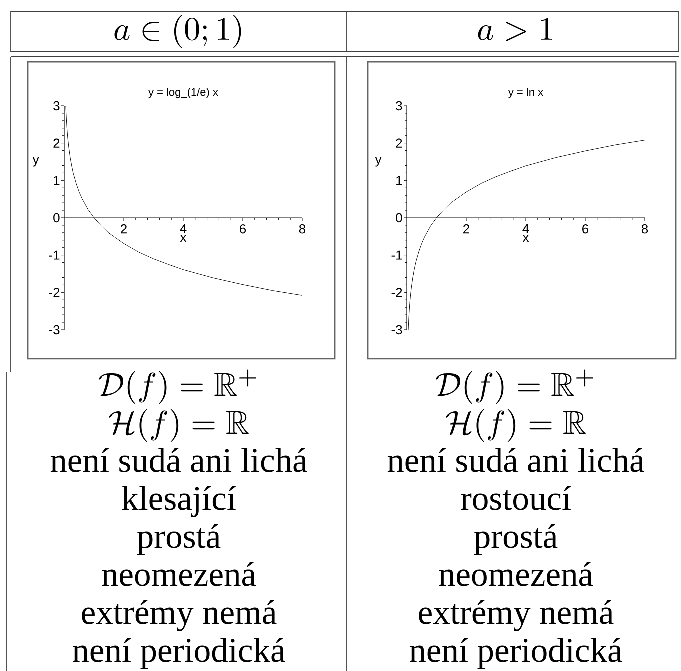 The image size is (681, 671). What do you see at coordinates (178, 31) in the screenshot?
I see `text: $a \in (0;1)$` at bounding box center [178, 31].